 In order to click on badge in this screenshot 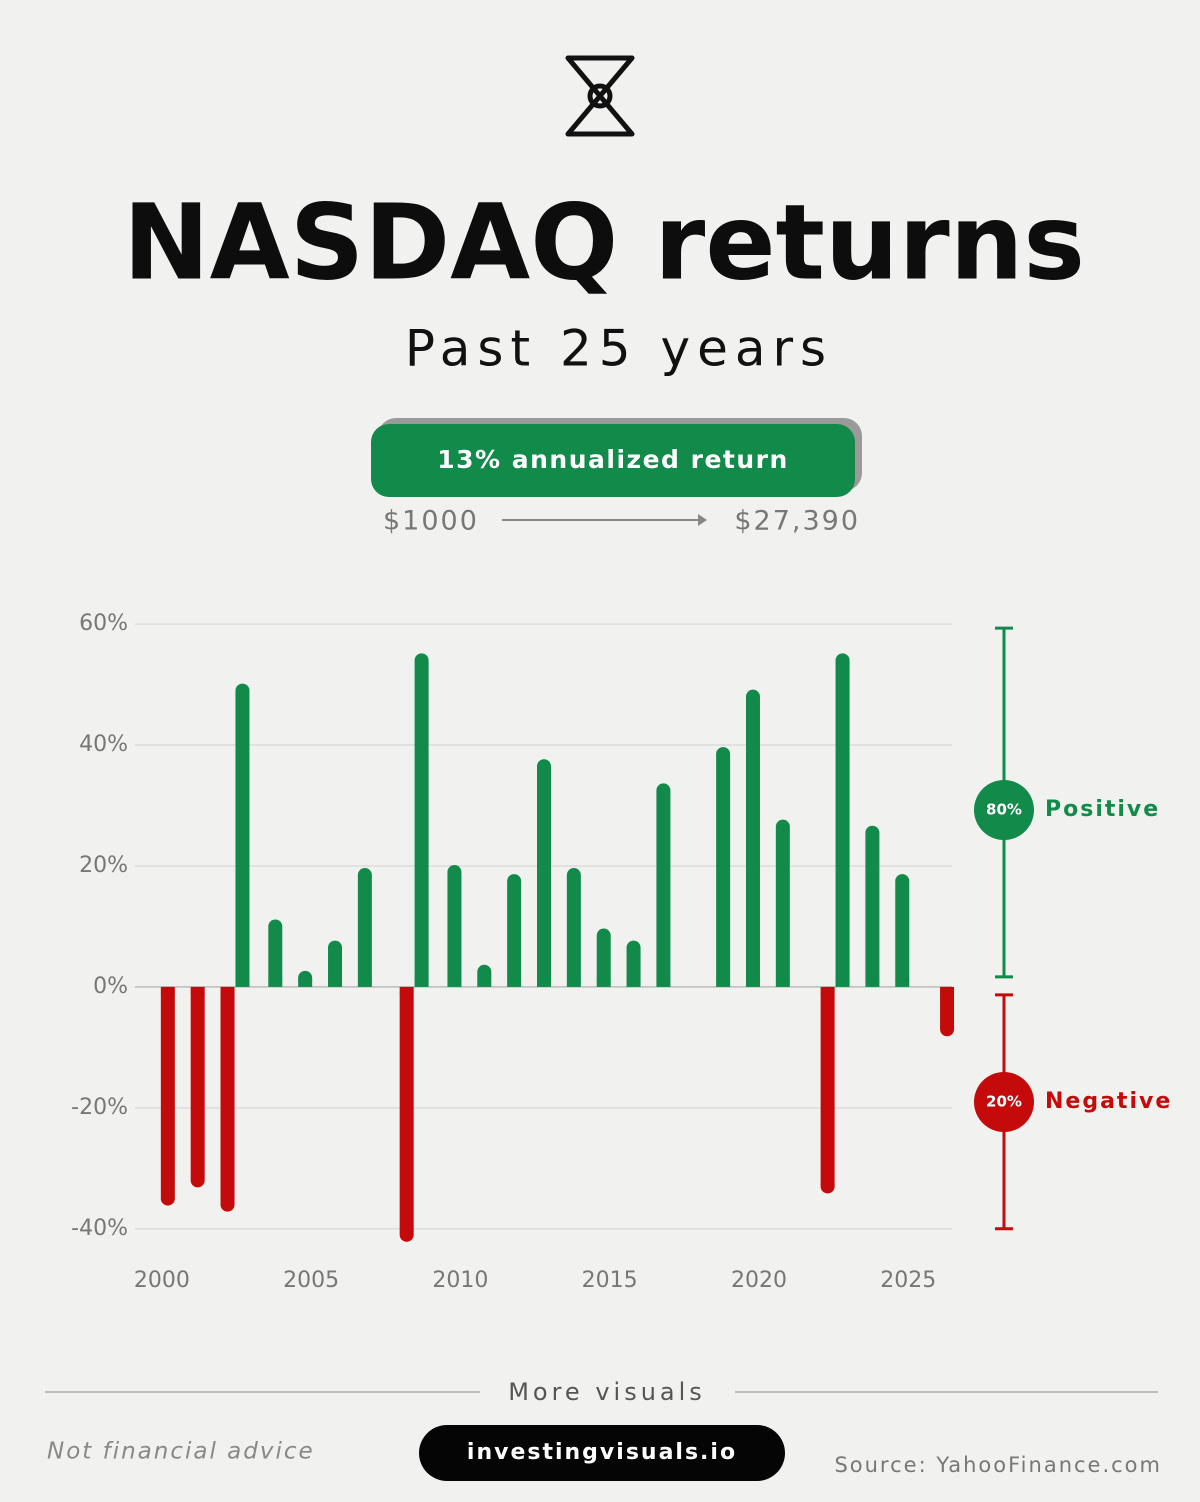, I will do `click(613, 460)`.